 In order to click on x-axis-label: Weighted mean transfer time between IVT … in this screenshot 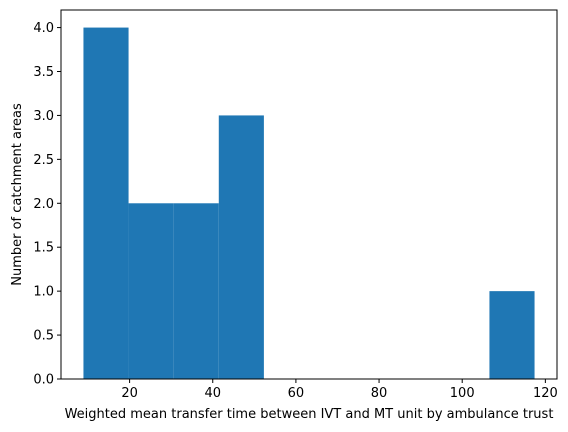, I will do `click(309, 414)`.